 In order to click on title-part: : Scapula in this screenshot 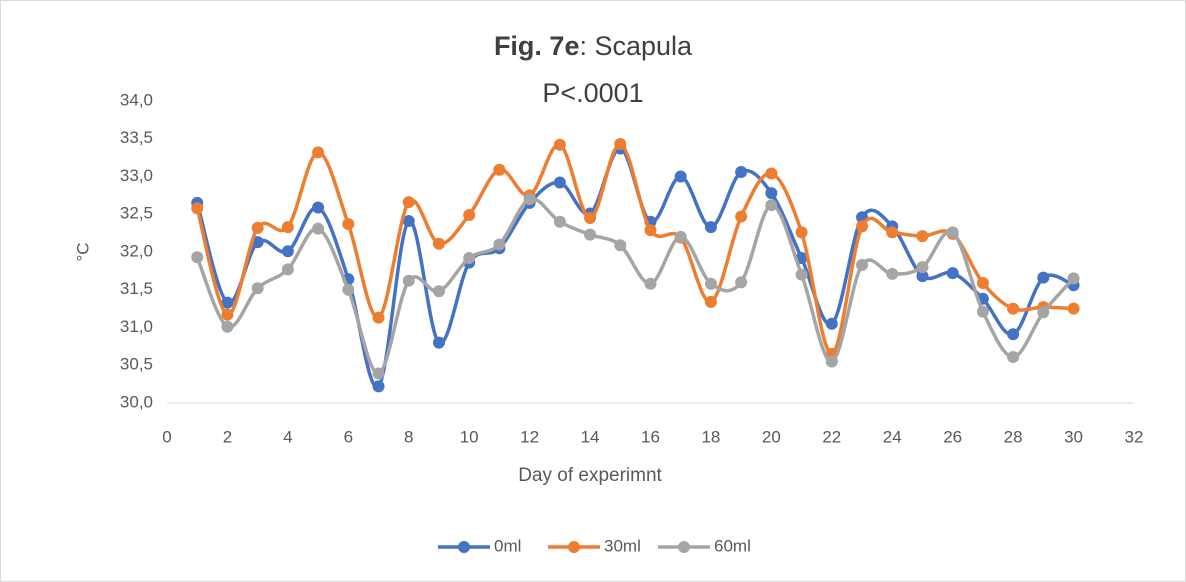, I will do `click(636, 46)`.